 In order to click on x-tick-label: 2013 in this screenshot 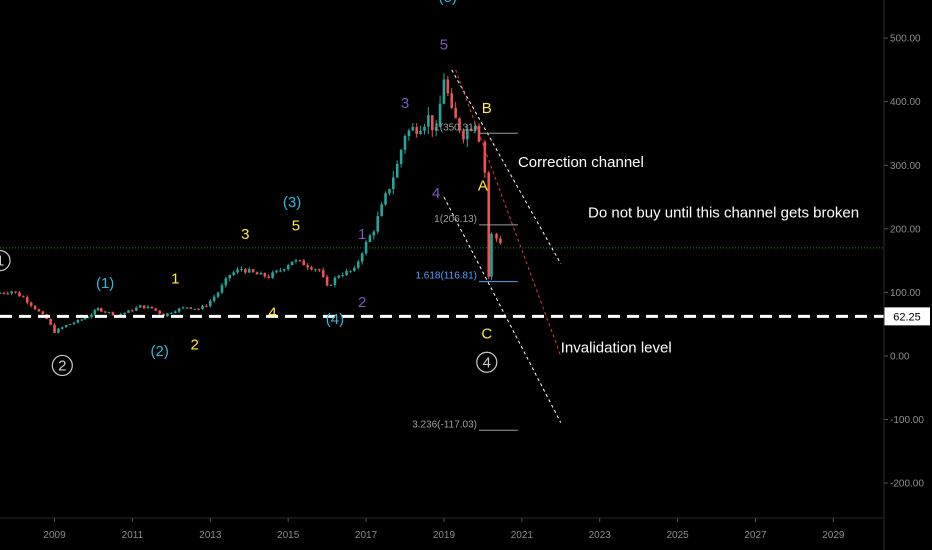, I will do `click(210, 535)`.